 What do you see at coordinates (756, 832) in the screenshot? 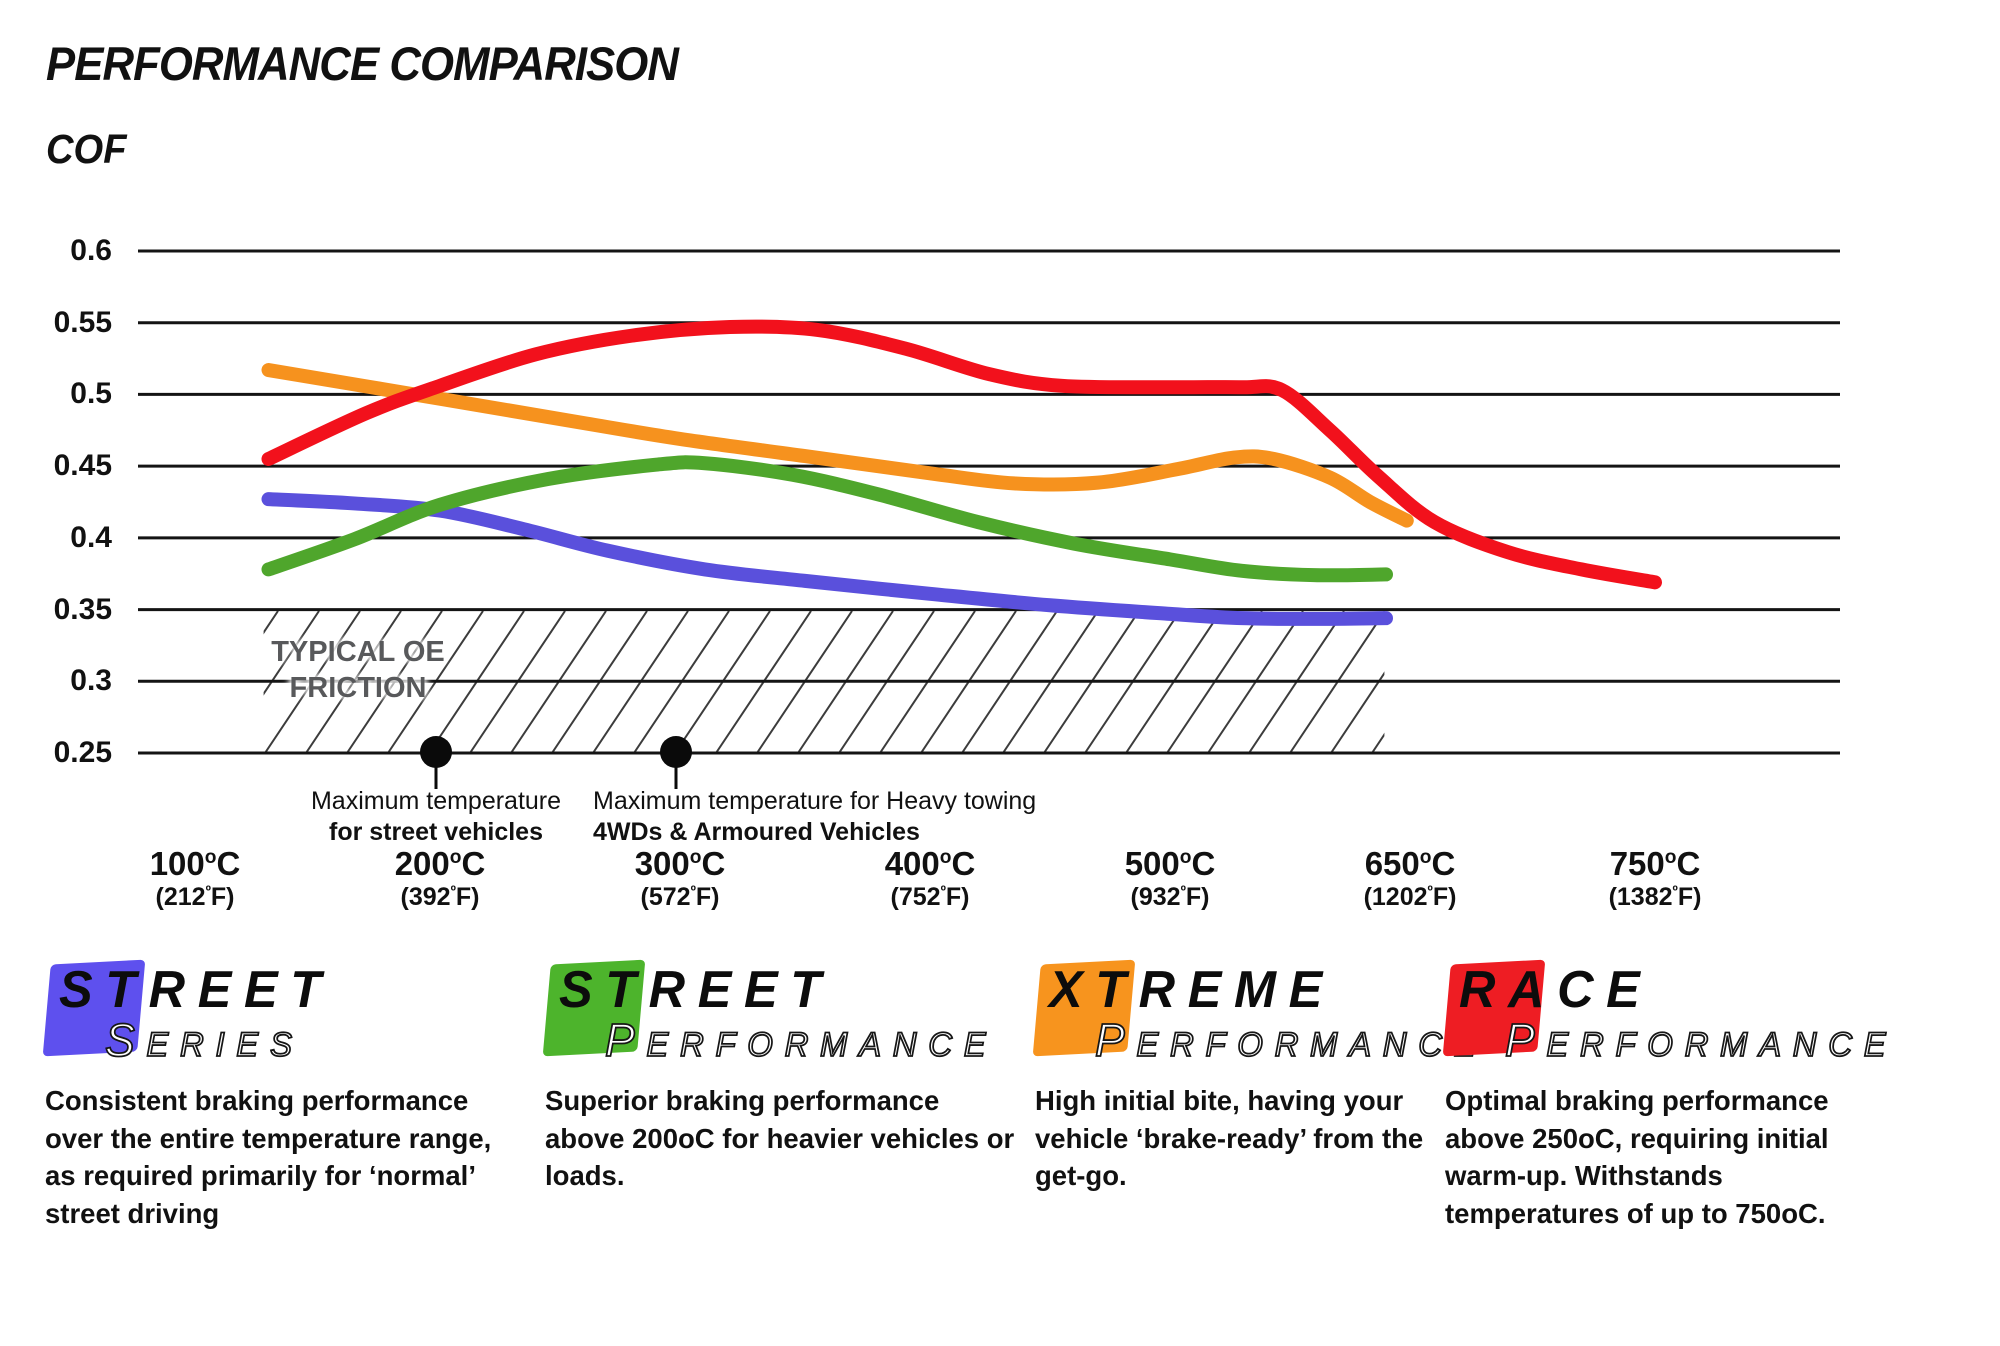
I see `annotation-line2: 4WDs & Armoured Vehicles` at bounding box center [756, 832].